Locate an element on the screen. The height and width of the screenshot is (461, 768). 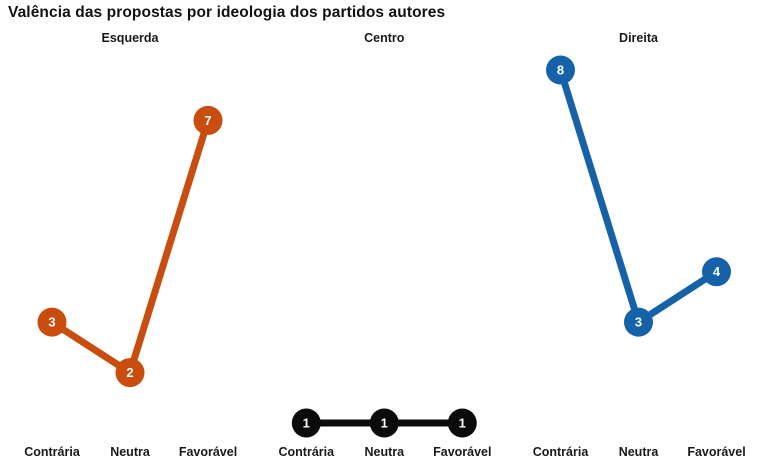
x-axis-label-direita-contrária: Contrária is located at coordinates (561, 452).